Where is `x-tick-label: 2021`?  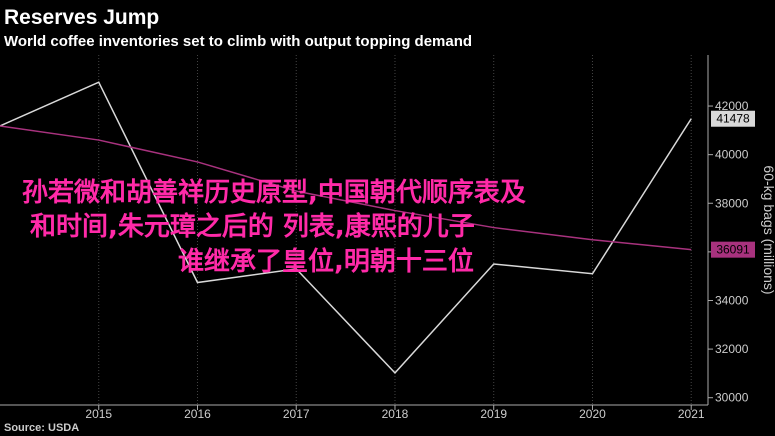
x-tick-label: 2021 is located at coordinates (691, 414).